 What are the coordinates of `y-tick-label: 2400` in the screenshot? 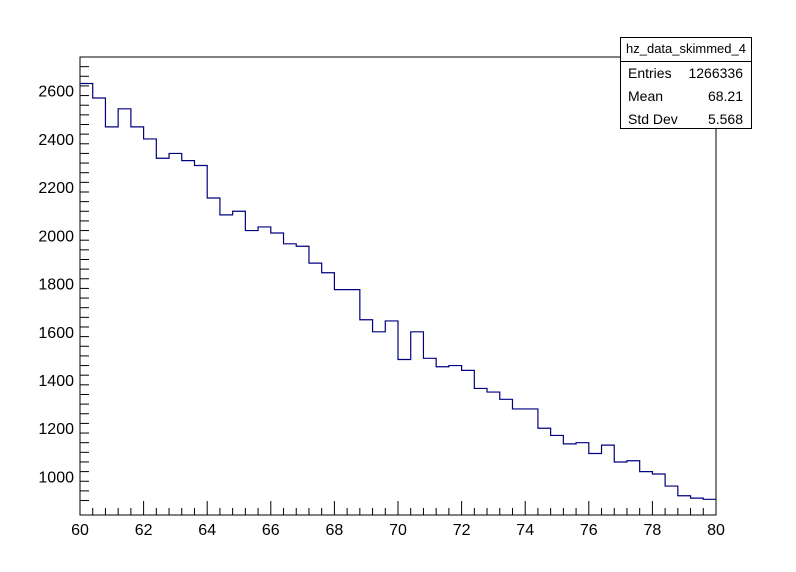 It's located at (56, 140).